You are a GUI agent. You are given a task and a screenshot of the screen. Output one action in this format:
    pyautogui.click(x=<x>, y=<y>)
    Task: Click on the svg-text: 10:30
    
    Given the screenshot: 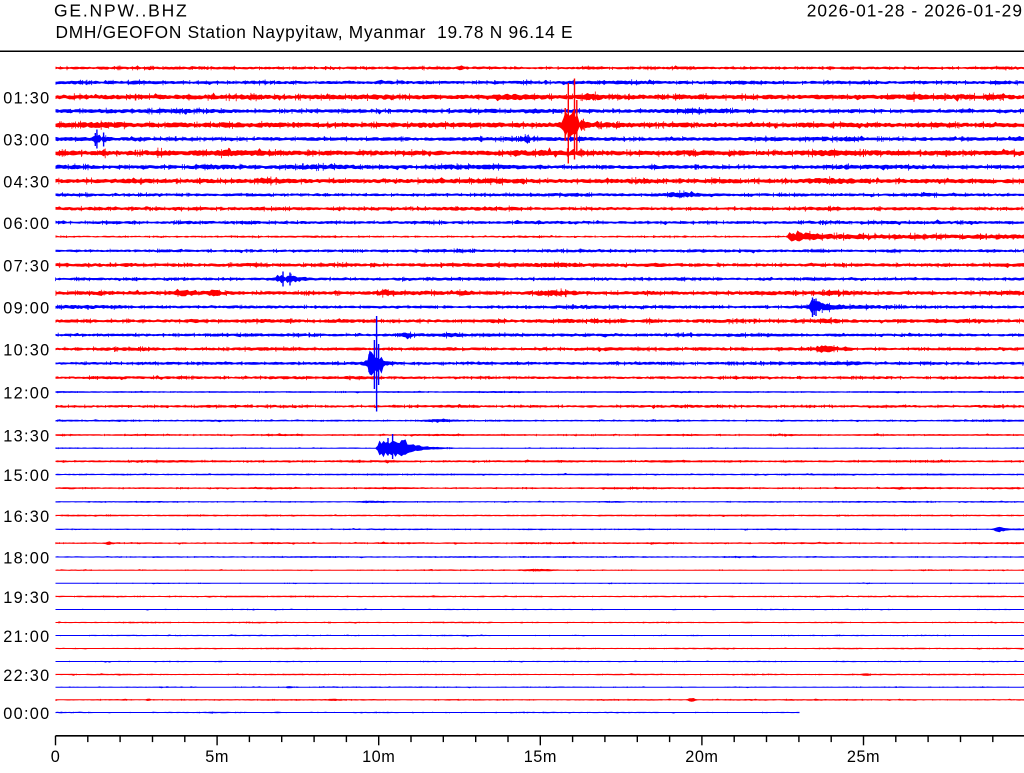 What is the action you would take?
    pyautogui.click(x=26, y=351)
    